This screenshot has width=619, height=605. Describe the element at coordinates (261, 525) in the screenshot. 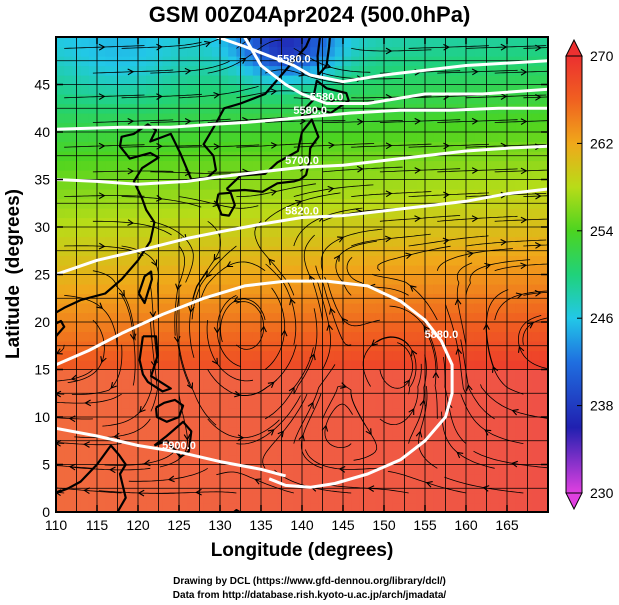

I see `x-tick-label: 135` at that location.